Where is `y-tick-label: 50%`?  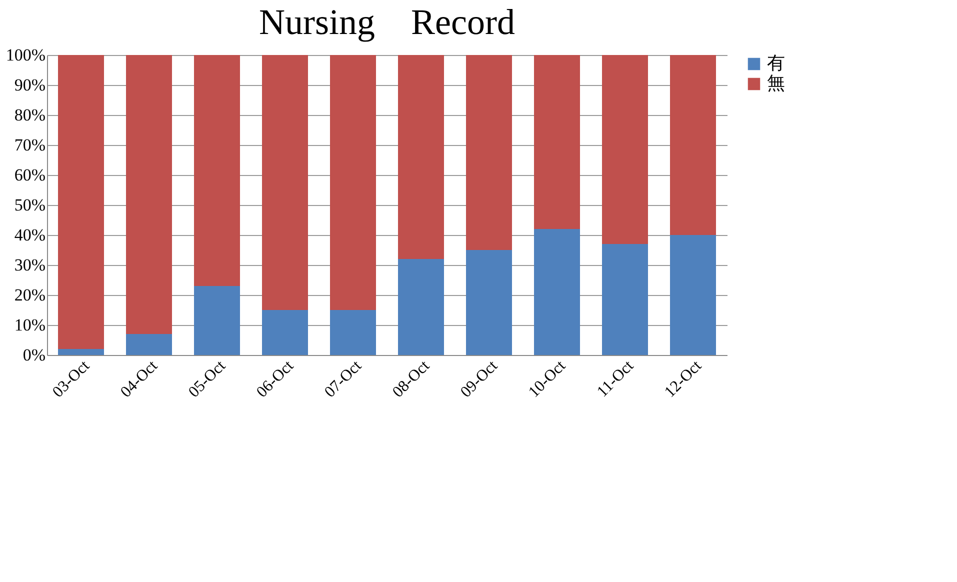 y-tick-label: 50% is located at coordinates (30, 205).